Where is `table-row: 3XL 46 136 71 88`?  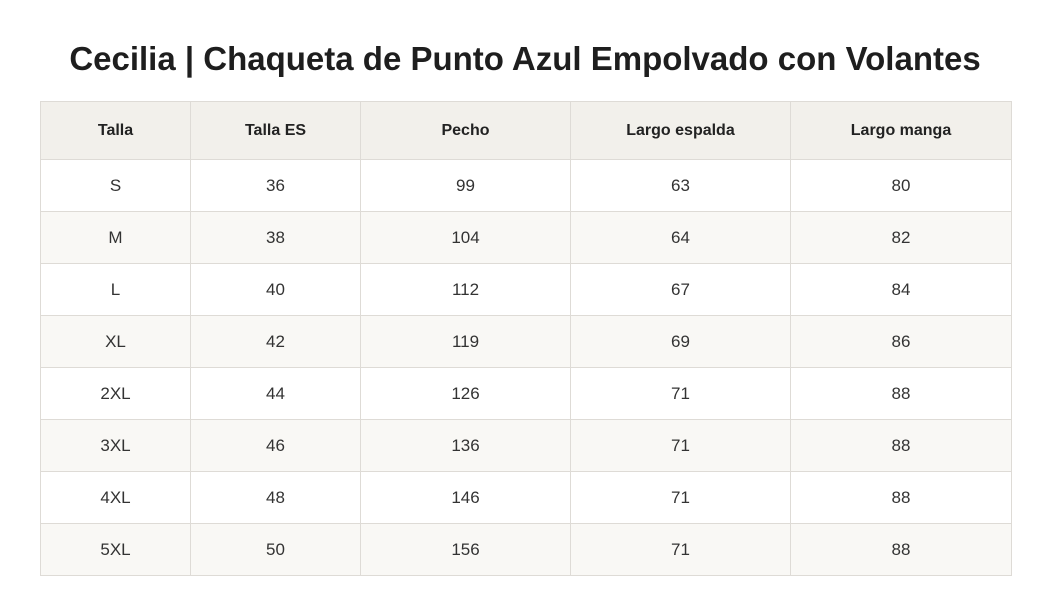 table-row: 3XL 46 136 71 88 is located at coordinates (526, 445).